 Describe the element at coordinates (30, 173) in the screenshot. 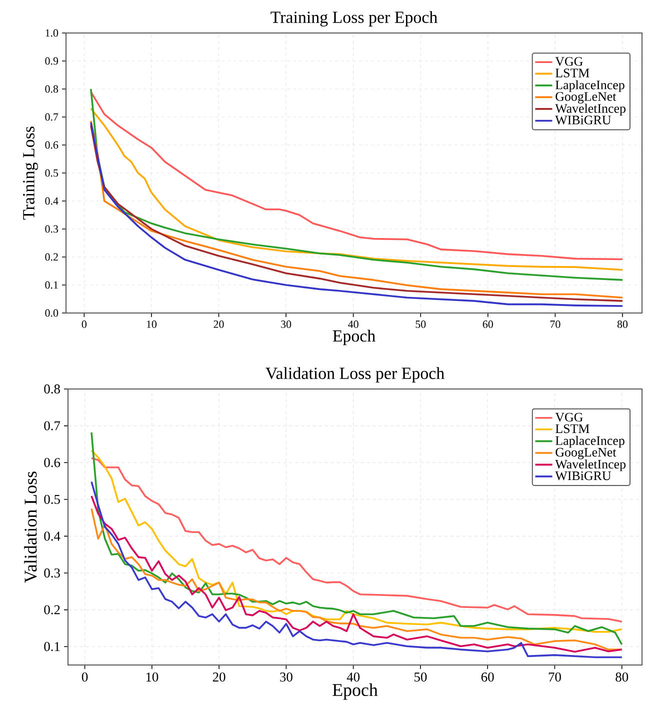

I see `y-axis-title: Training Loss` at that location.